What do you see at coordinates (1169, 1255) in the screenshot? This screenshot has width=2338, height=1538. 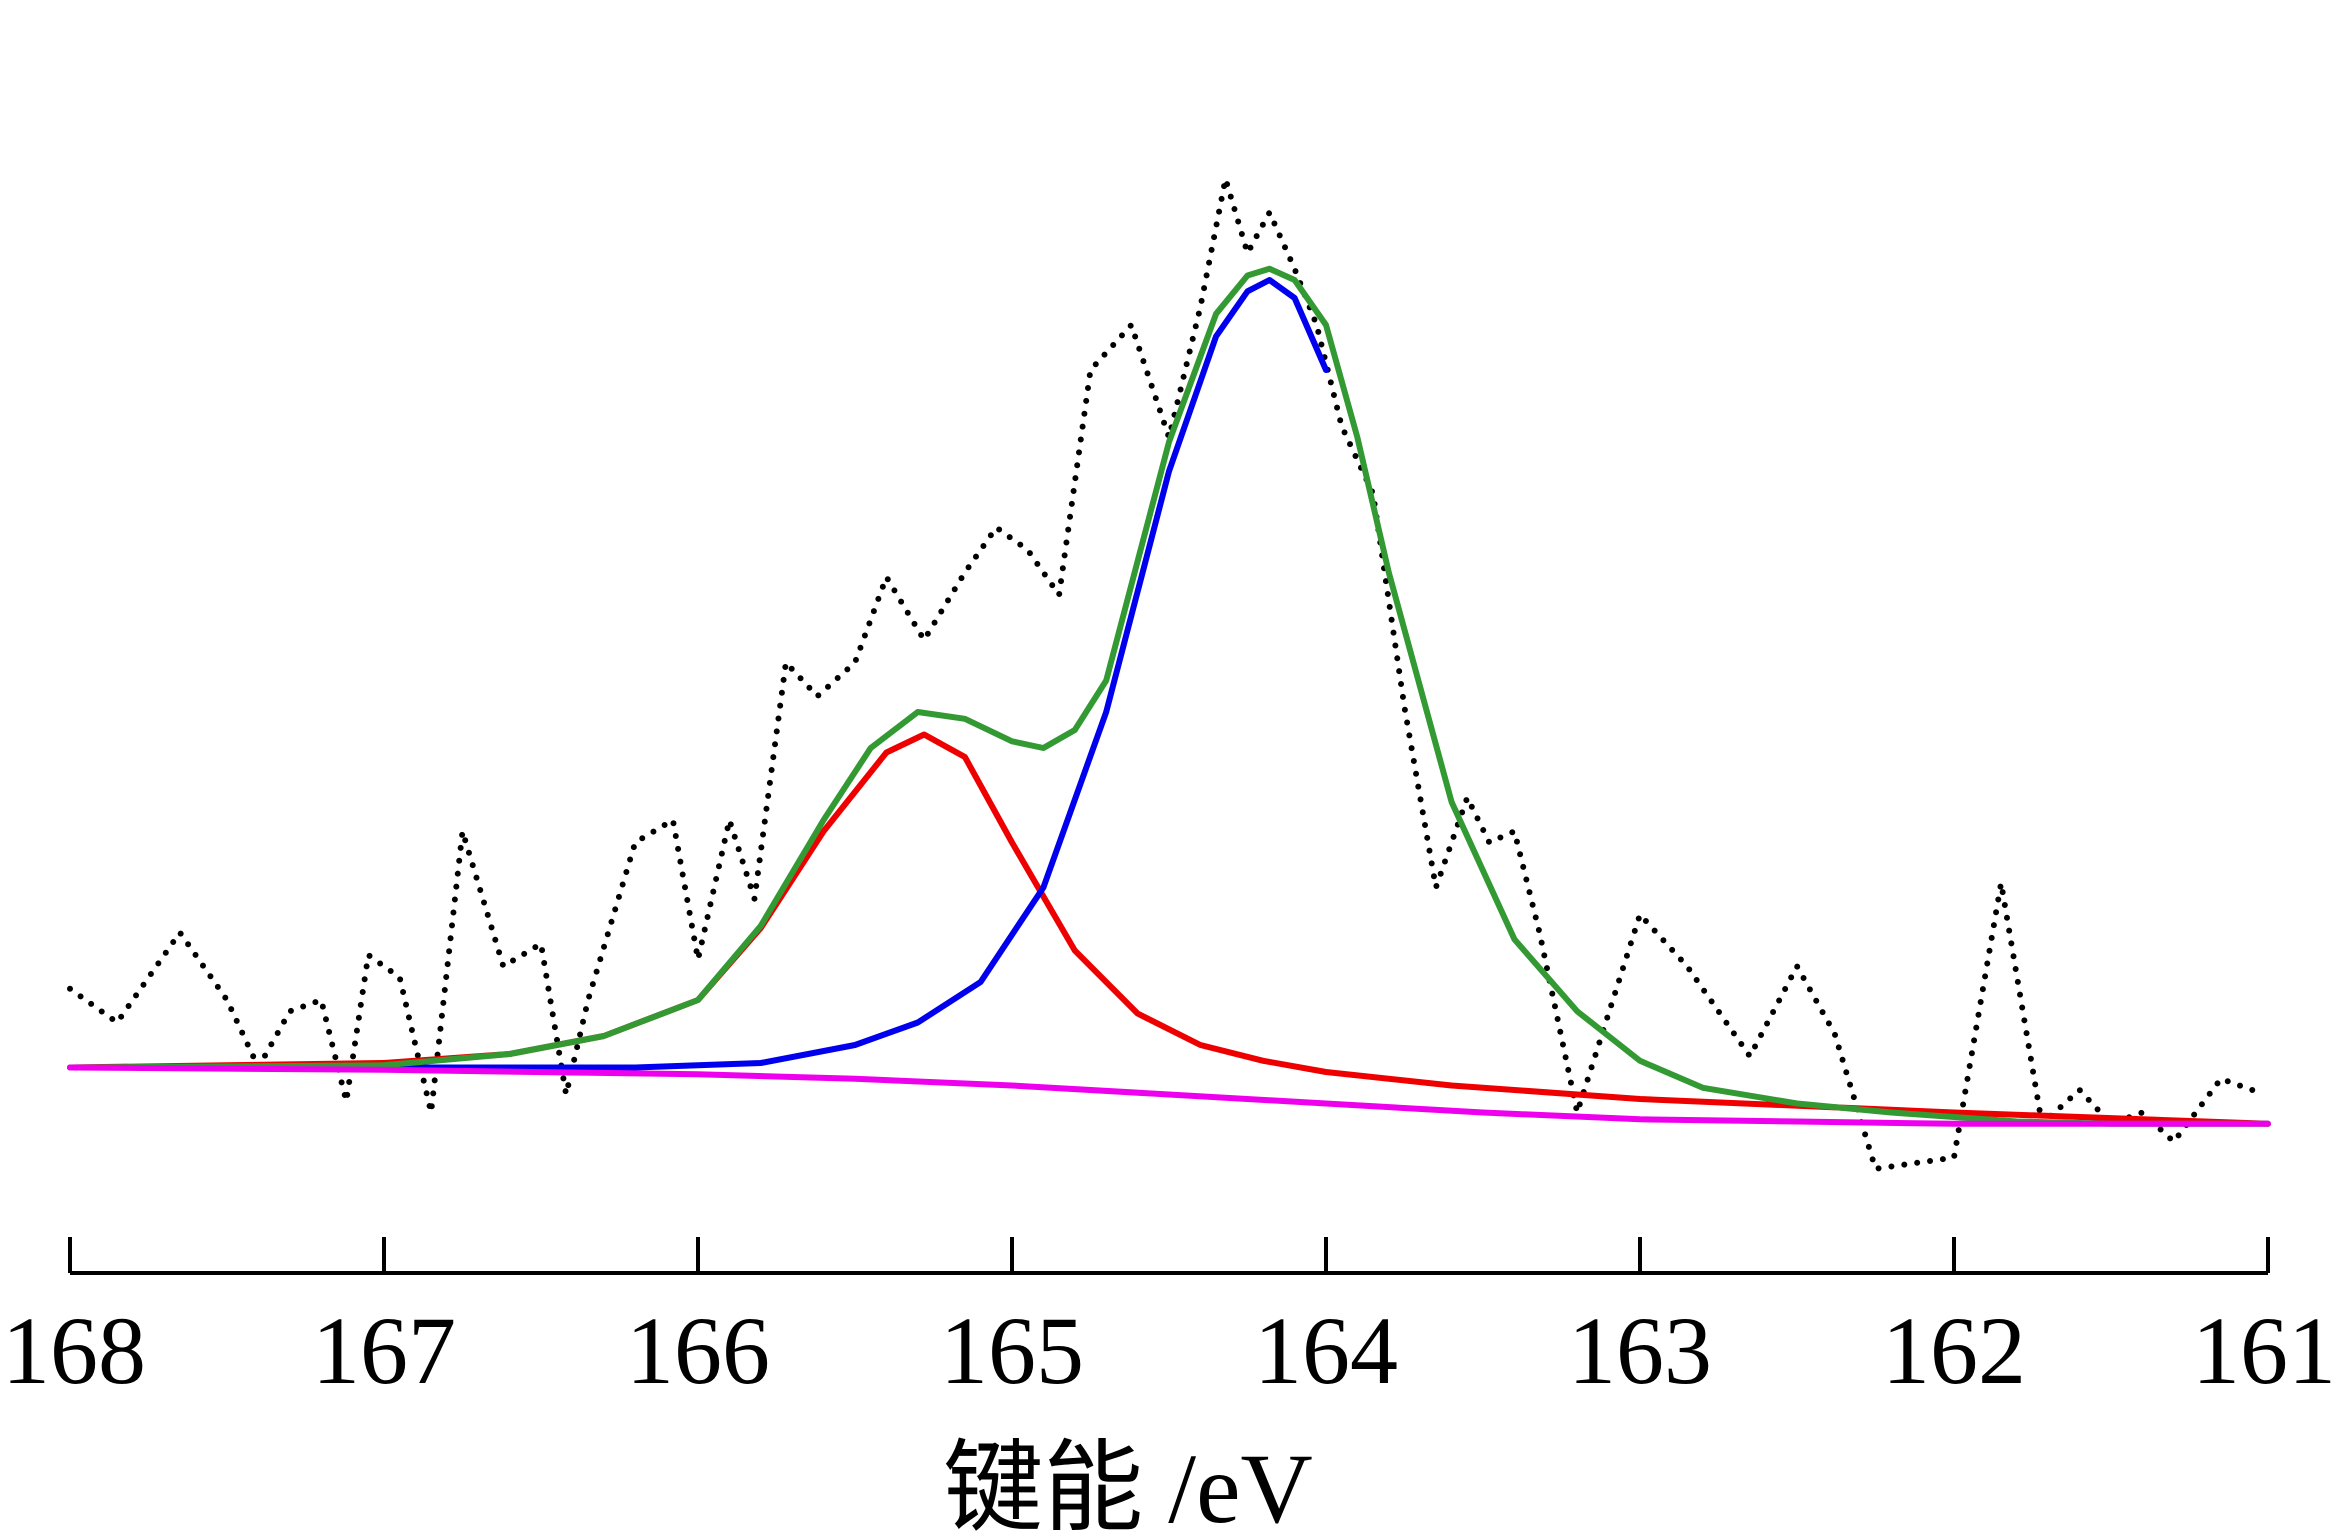 I see `x-ticks` at bounding box center [1169, 1255].